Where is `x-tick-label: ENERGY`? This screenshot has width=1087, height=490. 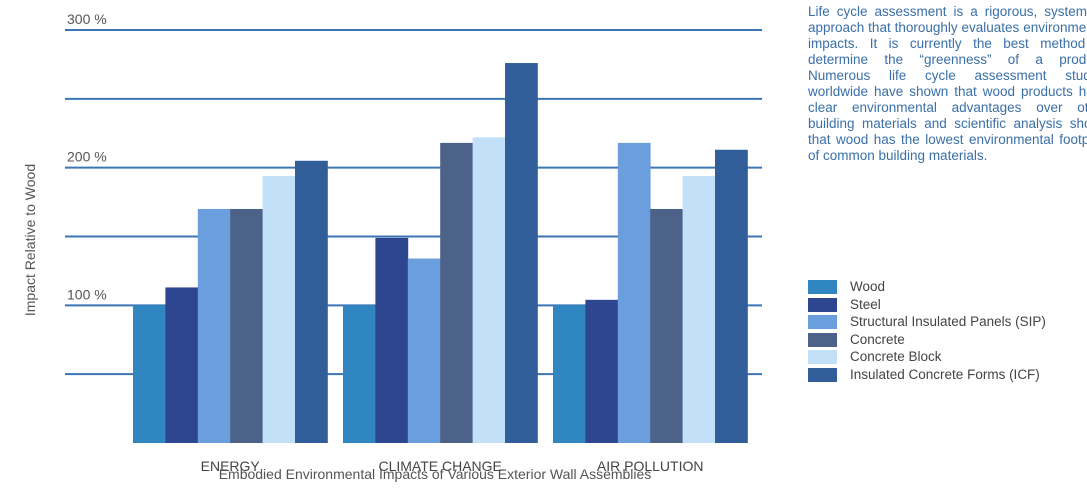
x-tick-label: ENERGY is located at coordinates (231, 466).